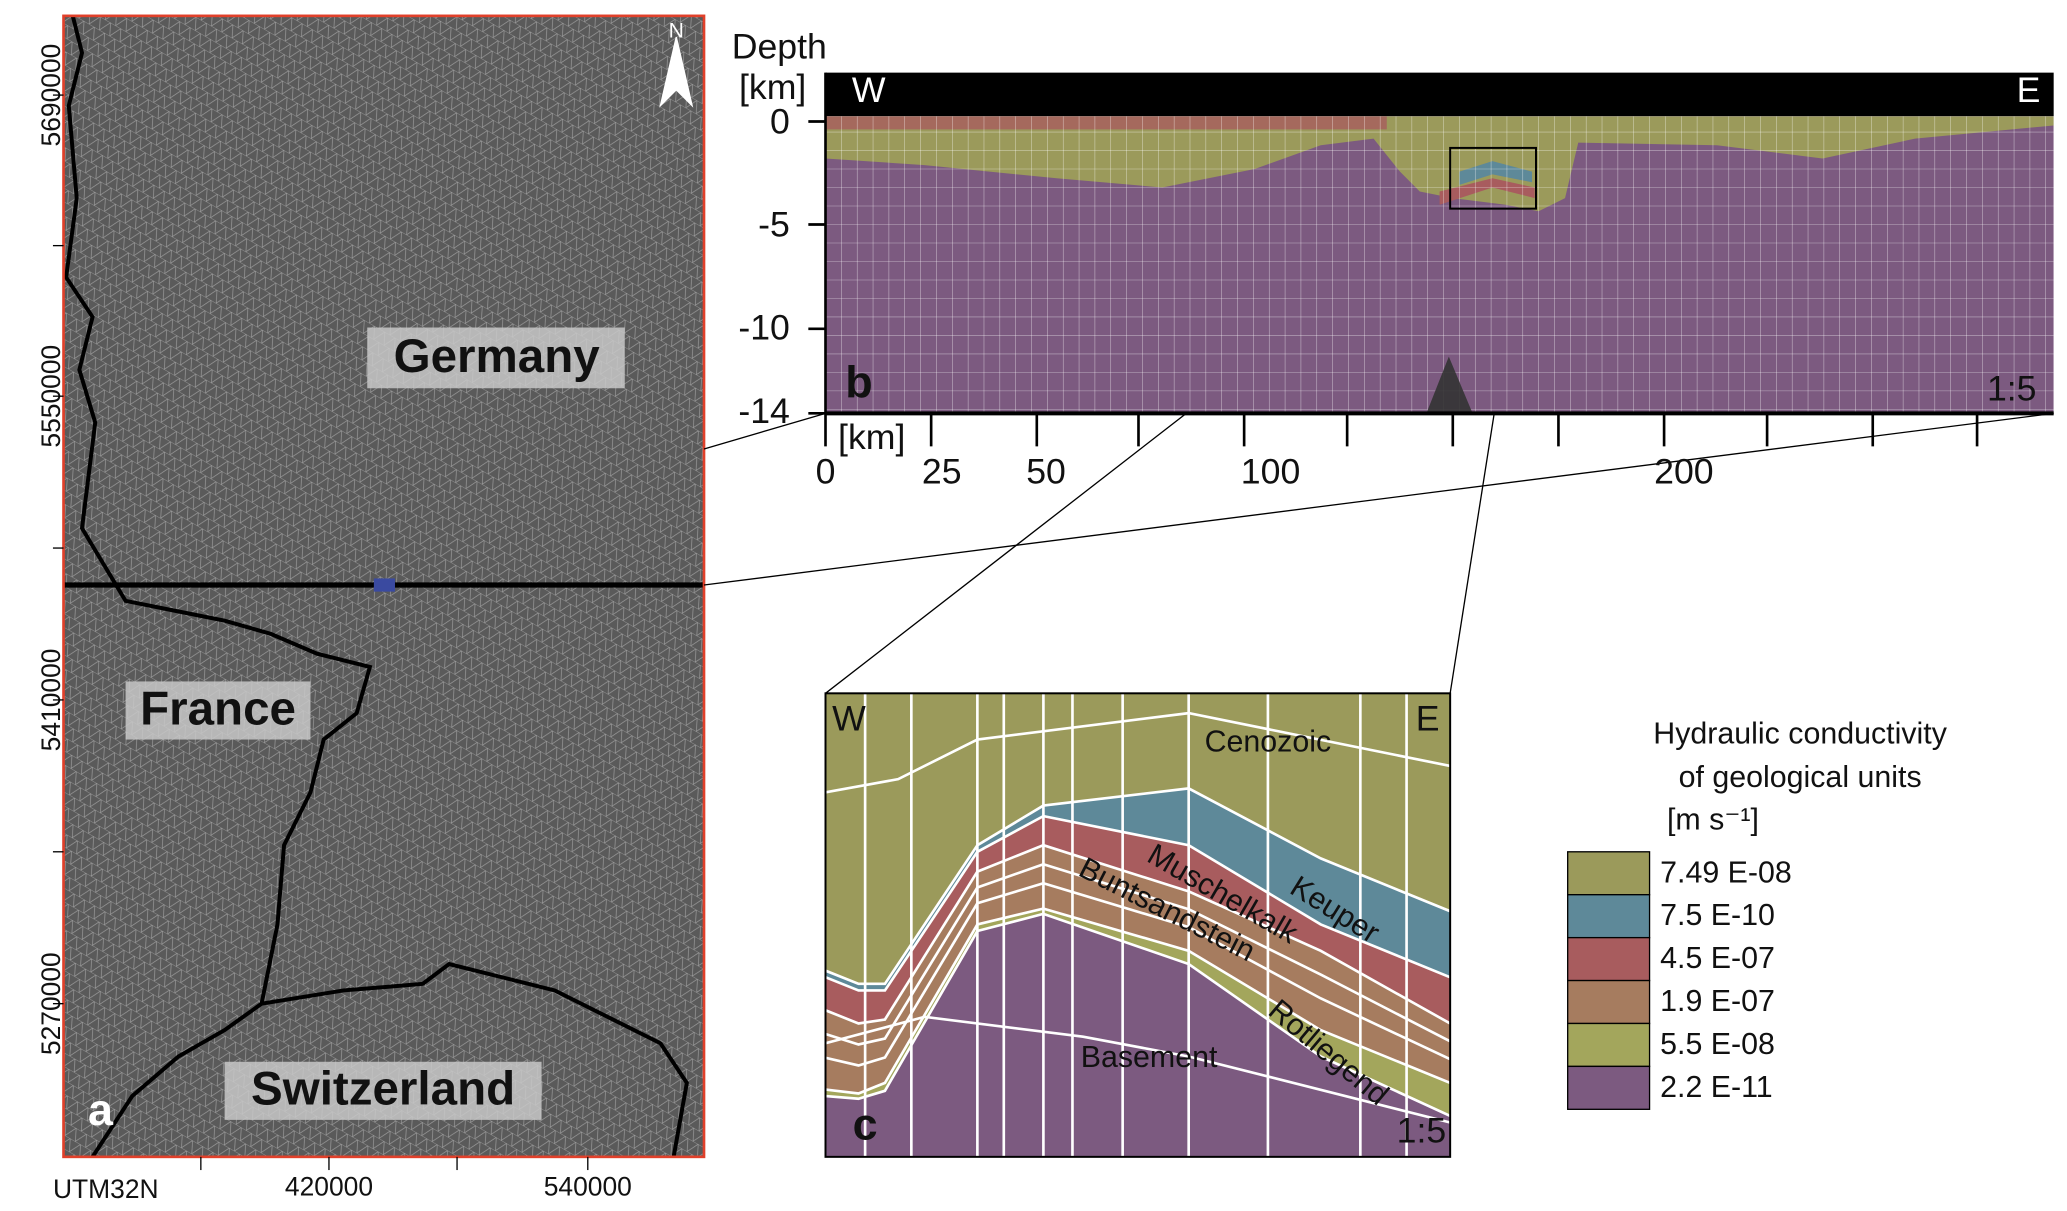  I want to click on unit-label: Cenozoic, so click(1268, 742).